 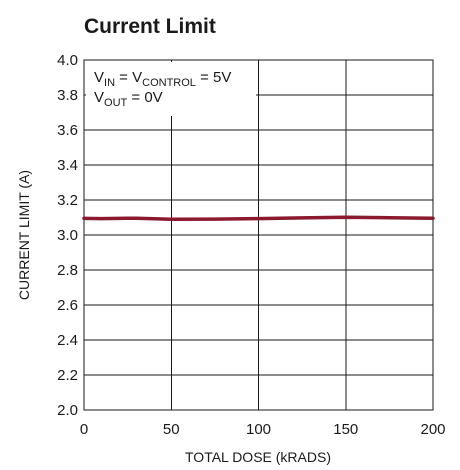 What do you see at coordinates (67, 270) in the screenshot?
I see `y-tick-label: 2.8` at bounding box center [67, 270].